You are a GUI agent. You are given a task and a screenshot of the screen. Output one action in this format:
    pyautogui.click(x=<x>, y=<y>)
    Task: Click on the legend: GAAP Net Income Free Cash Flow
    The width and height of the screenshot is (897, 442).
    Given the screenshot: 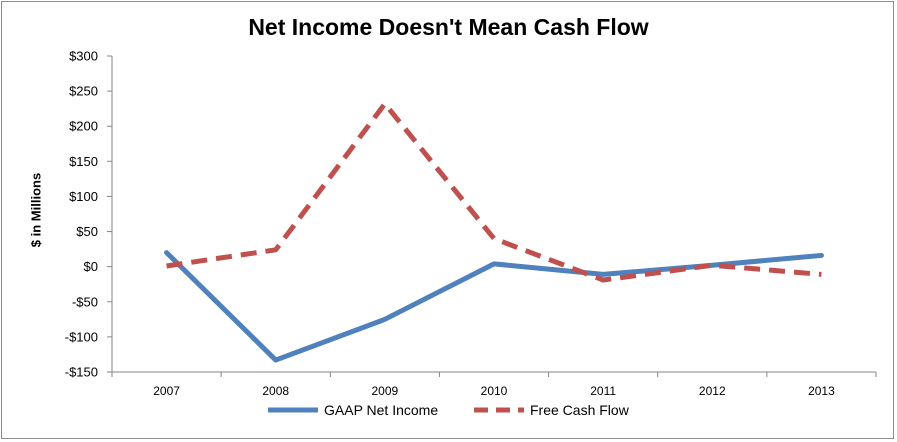 What is the action you would take?
    pyautogui.click(x=448, y=412)
    